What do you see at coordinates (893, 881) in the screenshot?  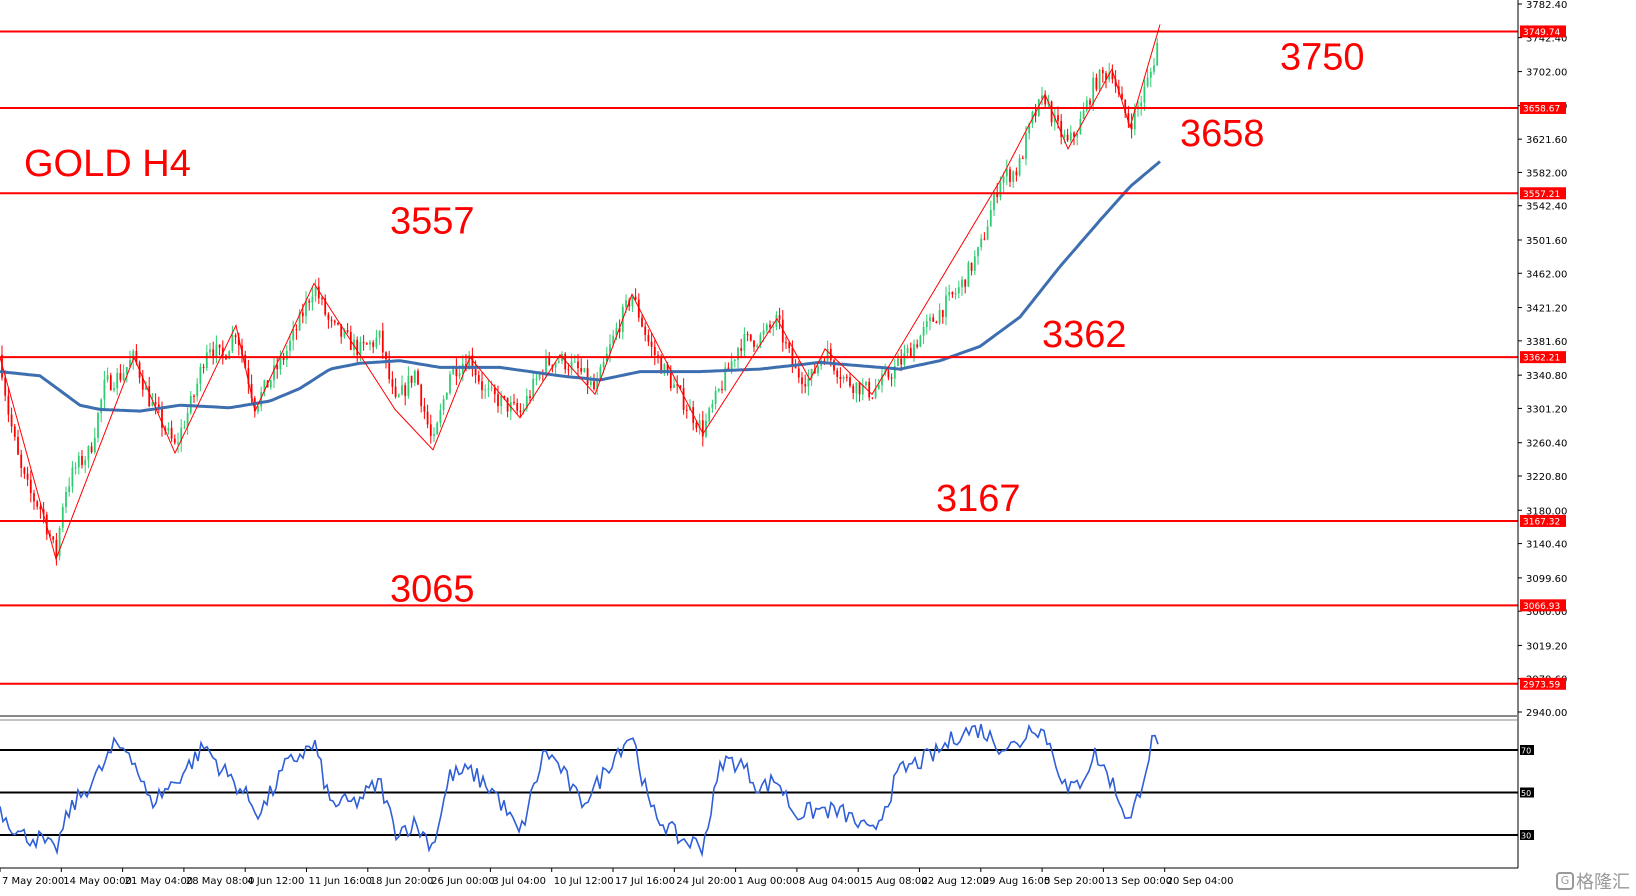 I see `x-tick-label: 15 Aug 08:00` at bounding box center [893, 881].